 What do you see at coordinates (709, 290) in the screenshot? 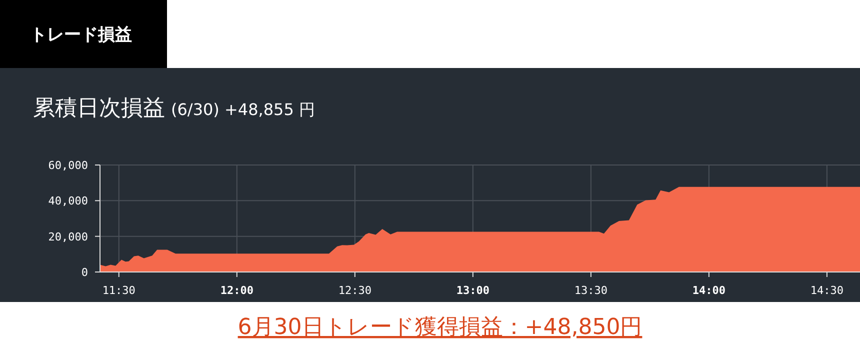
I see `x-tick-label: 14:00` at bounding box center [709, 290].